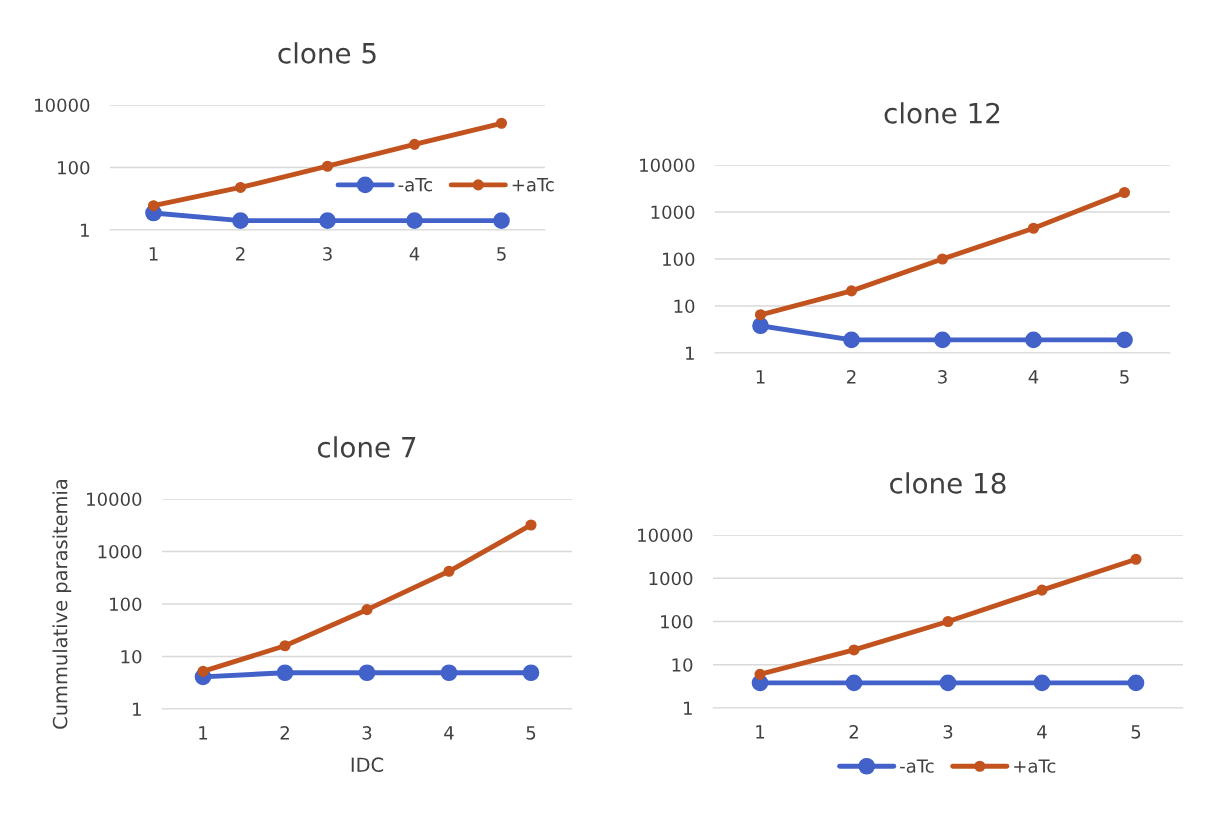 Image resolution: width=1211 pixels, height=822 pixels. What do you see at coordinates (366, 447) in the screenshot?
I see `chart-title: clone 7` at bounding box center [366, 447].